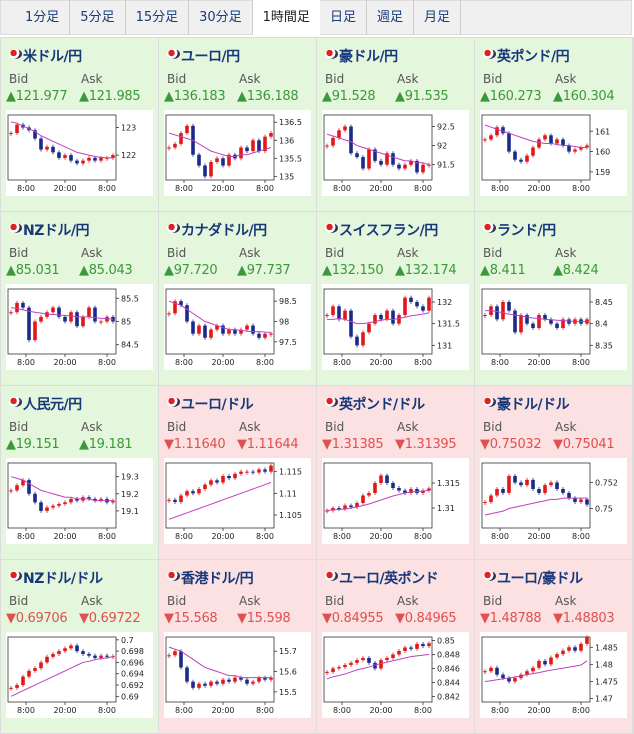  Describe the element at coordinates (43, 17) in the screenshot. I see `tab: 1分足` at that location.